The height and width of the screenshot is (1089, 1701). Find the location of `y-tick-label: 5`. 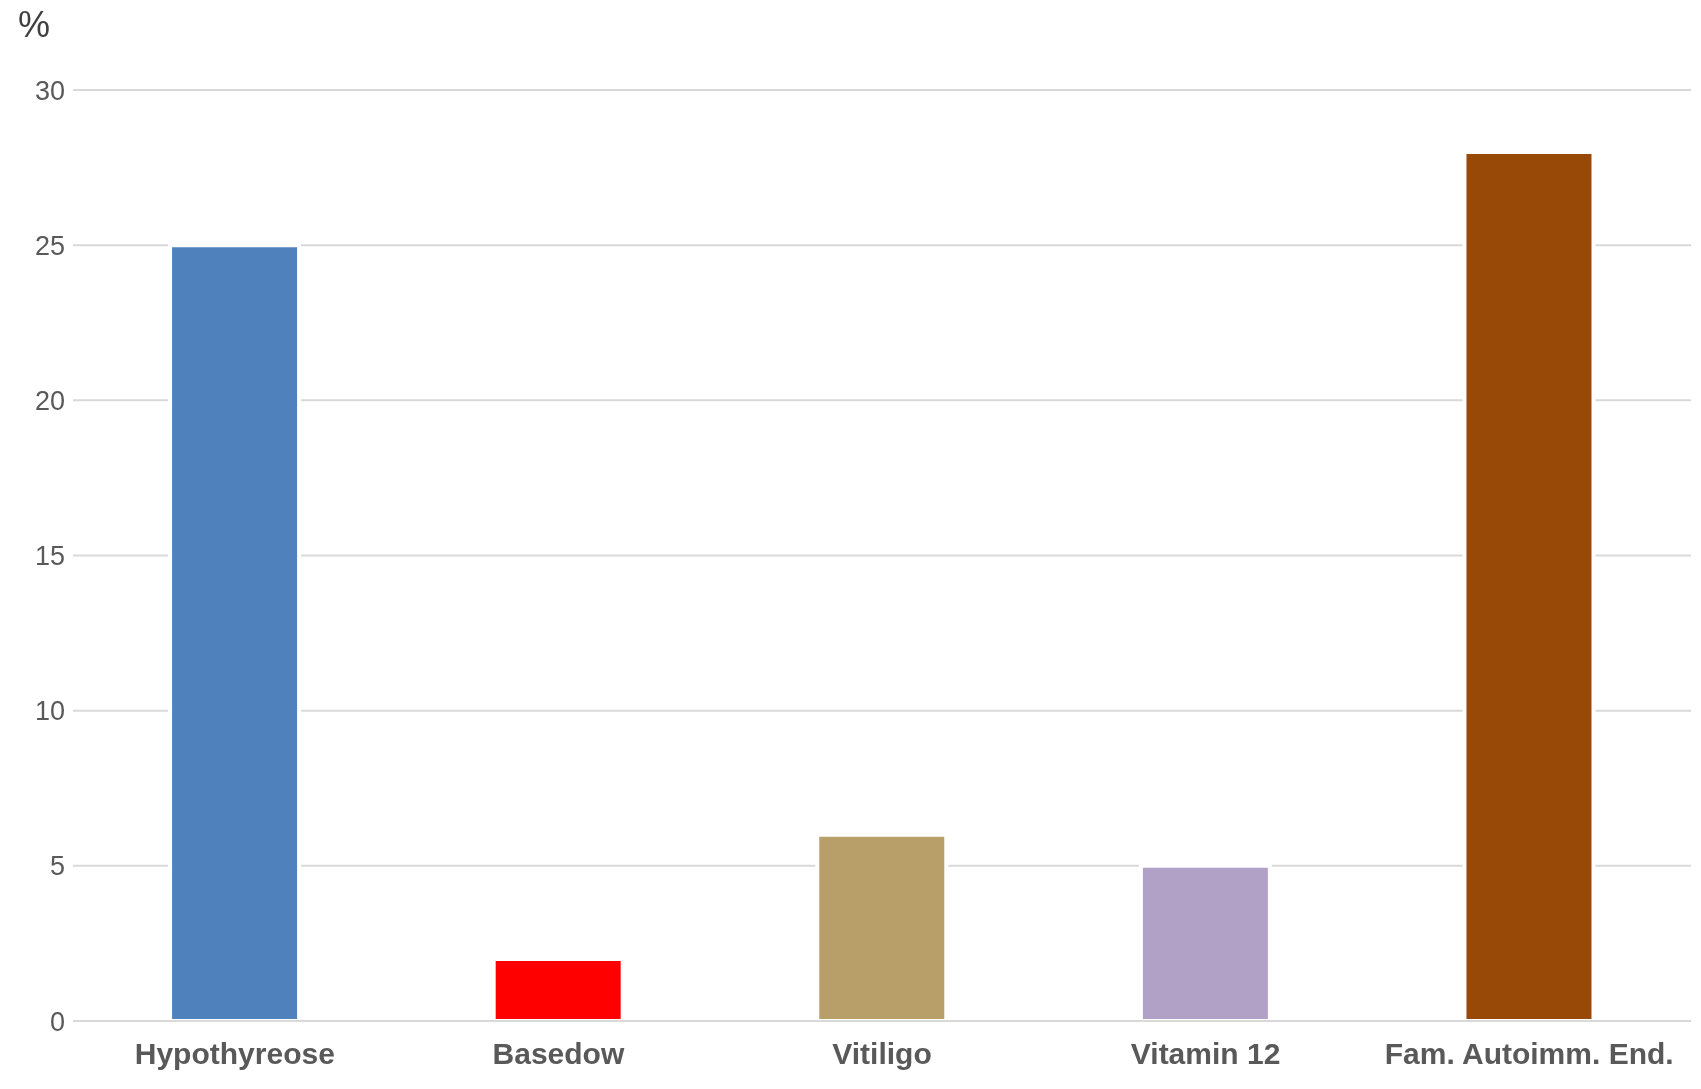

y-tick-label: 5 is located at coordinates (57, 866).